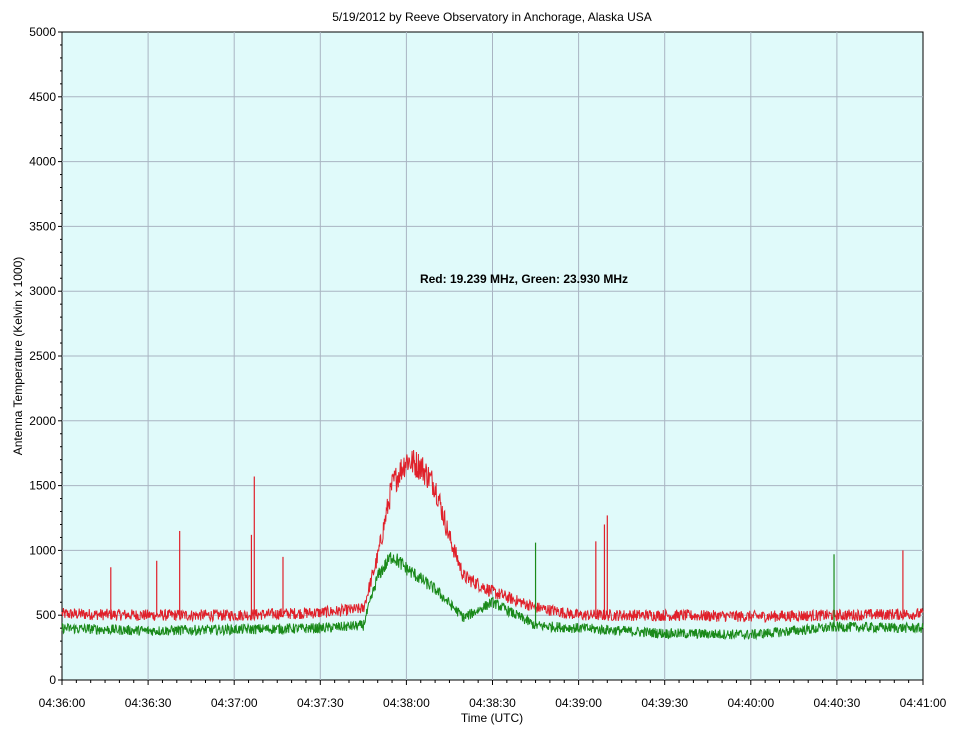  I want to click on series-line, so click(492, 596).